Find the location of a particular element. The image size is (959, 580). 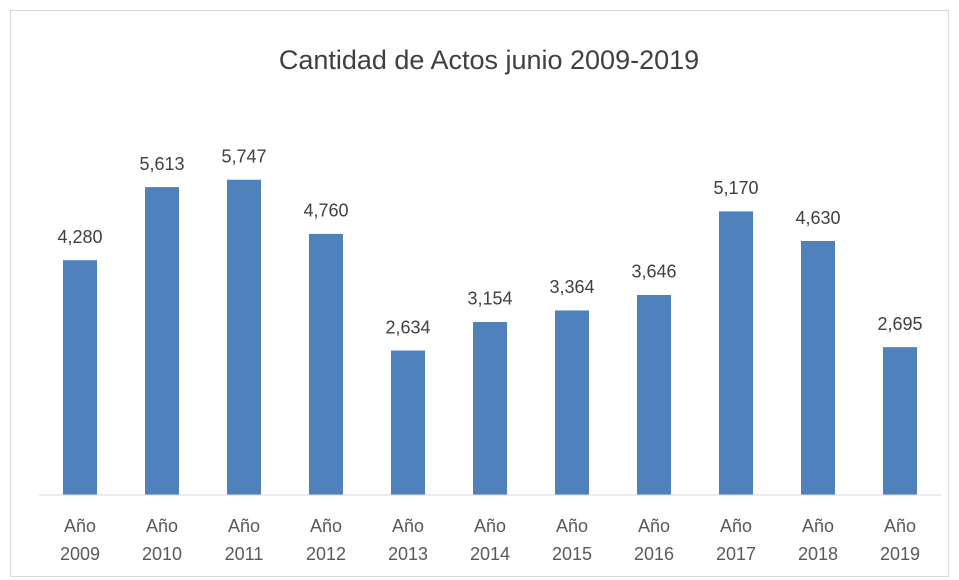

data-label: 5,613 is located at coordinates (161, 164).